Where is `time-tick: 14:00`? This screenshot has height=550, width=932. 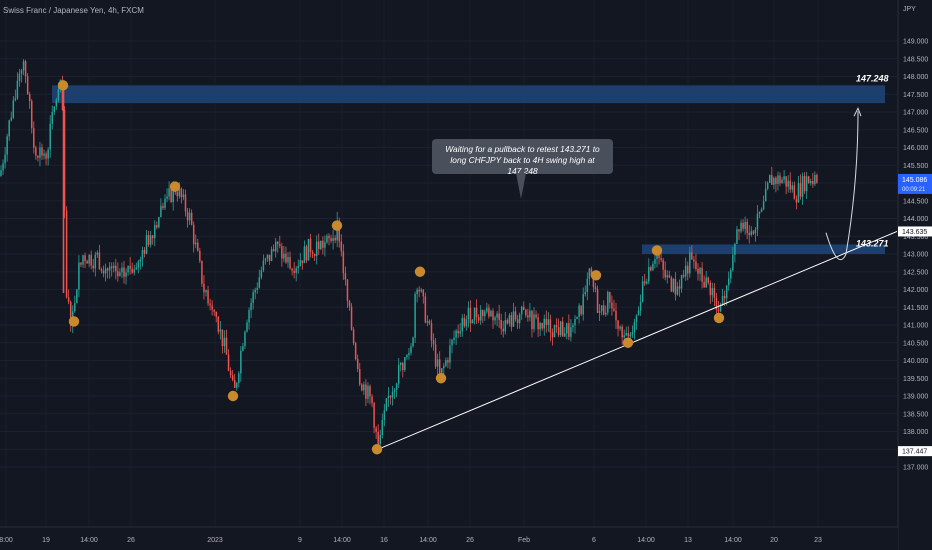 time-tick: 14:00 is located at coordinates (428, 540).